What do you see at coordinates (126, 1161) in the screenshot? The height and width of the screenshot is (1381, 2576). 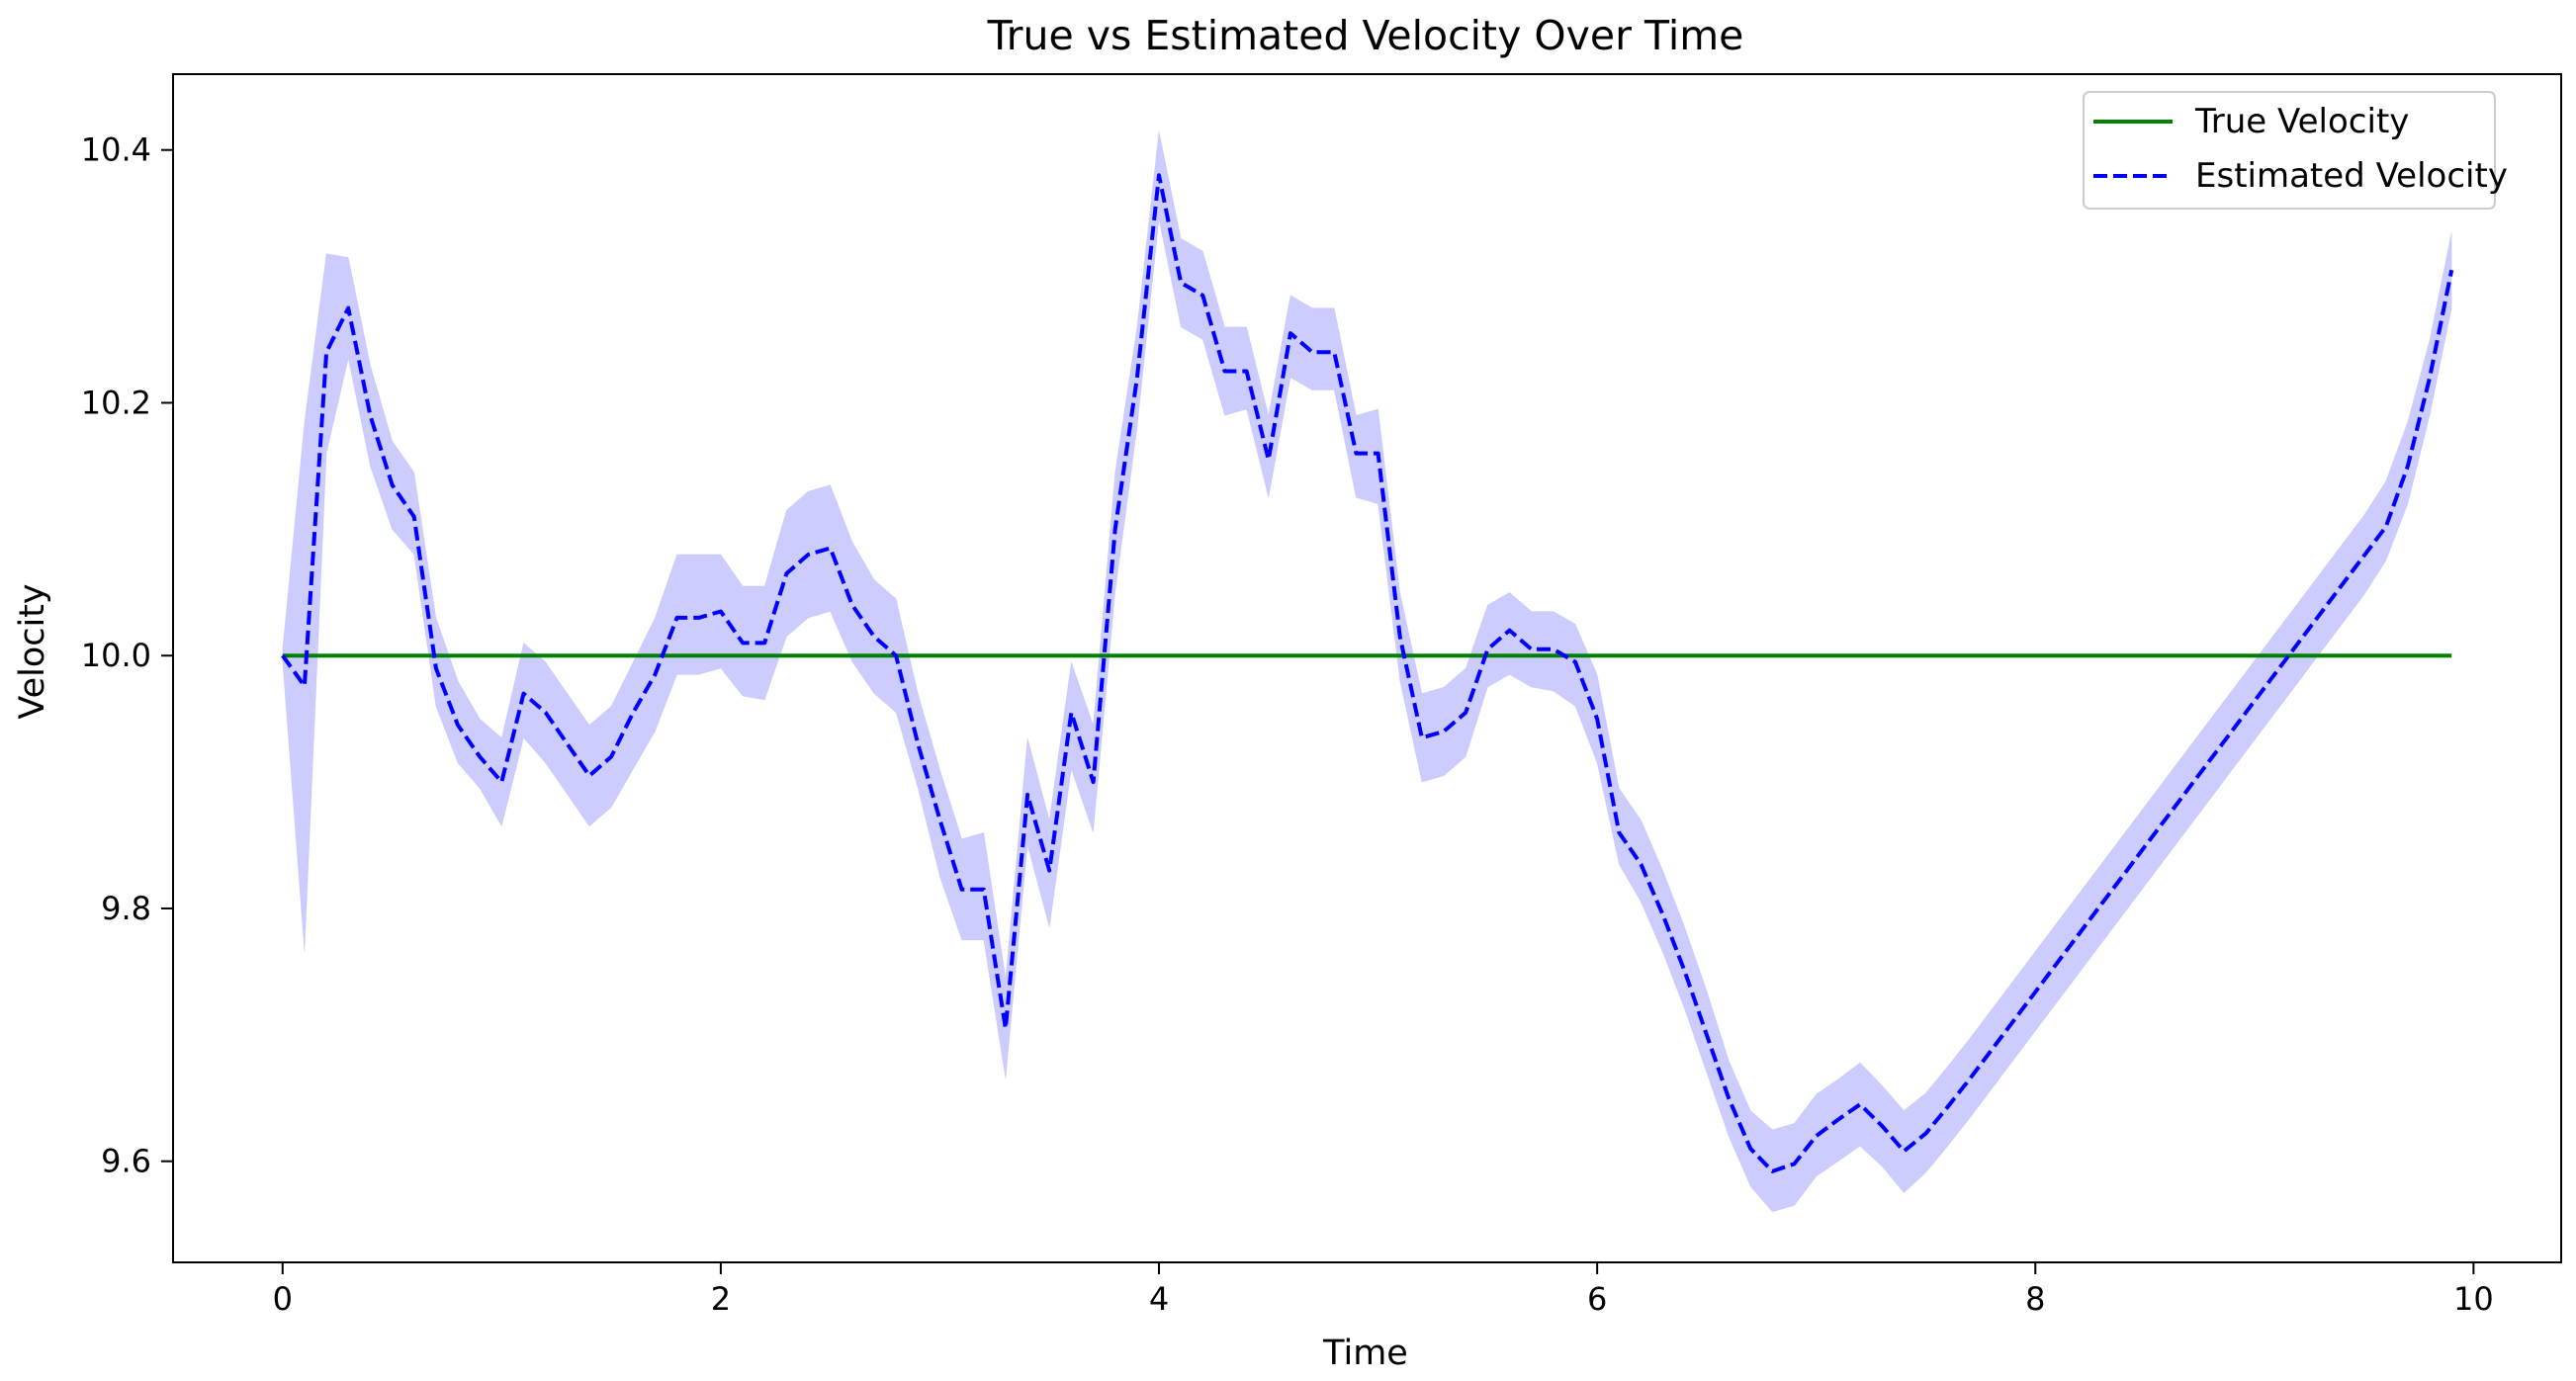 I see `y-tick-label: 9.6` at bounding box center [126, 1161].